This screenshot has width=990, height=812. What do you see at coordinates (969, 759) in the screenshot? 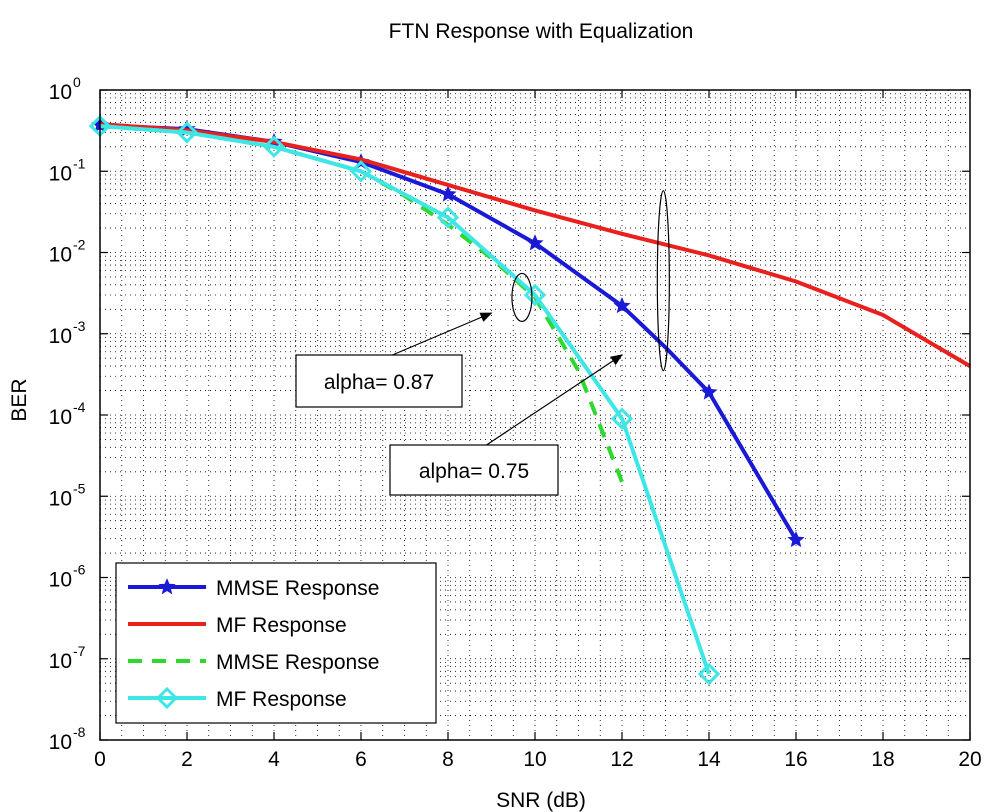
I see `x-tick-label: 20` at bounding box center [969, 759].